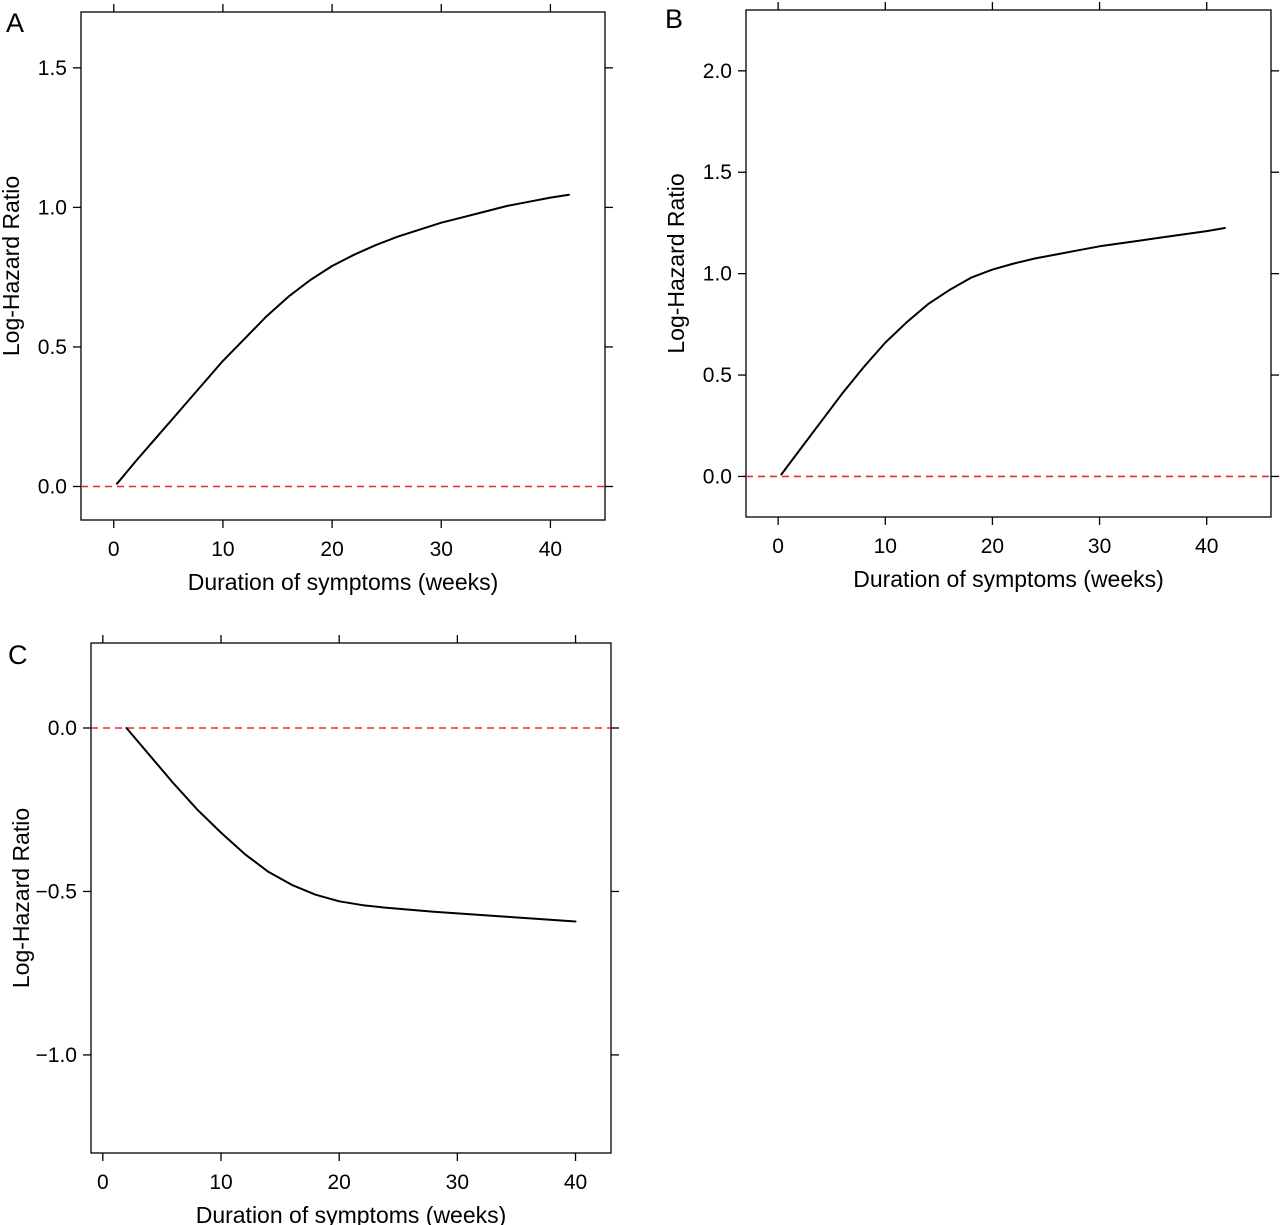  I want to click on y-tick-label: 2.0, so click(717, 71).